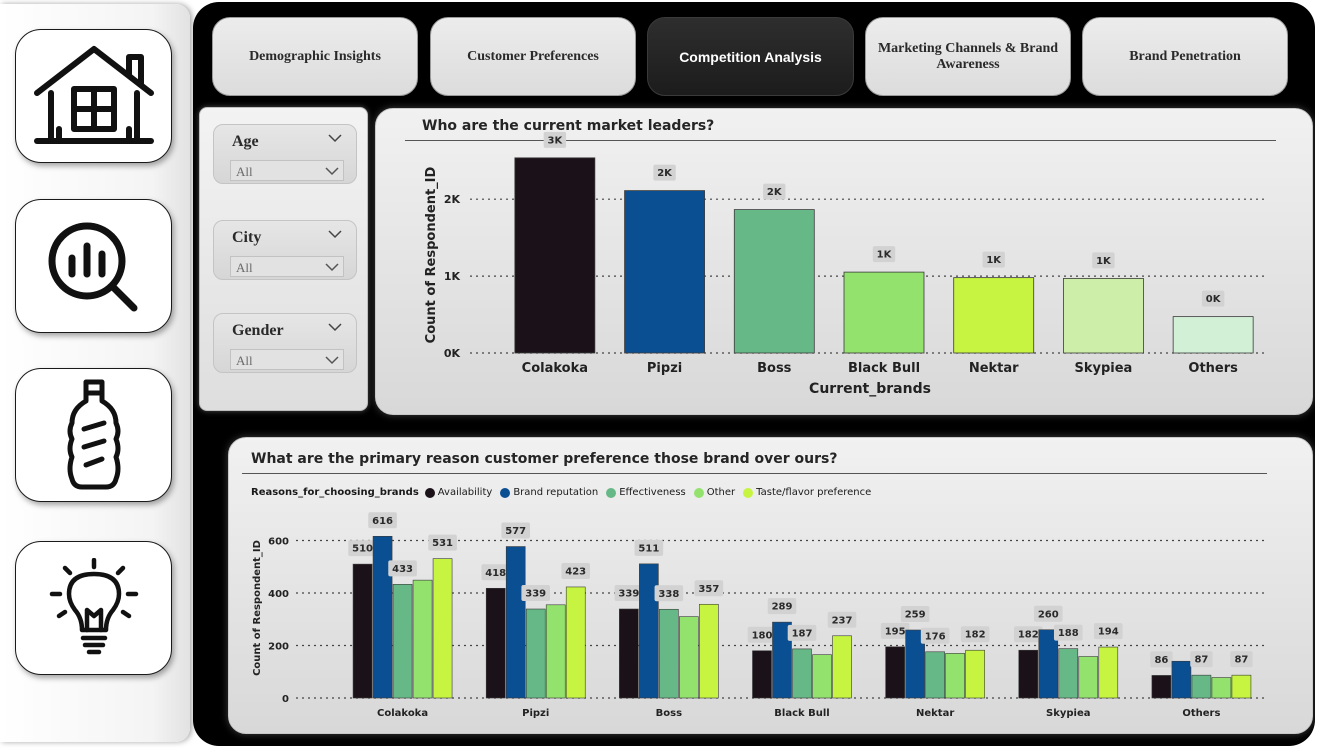 Image resolution: width=1317 pixels, height=748 pixels. Describe the element at coordinates (1088, 677) in the screenshot. I see `bar-skypiea-other` at that location.